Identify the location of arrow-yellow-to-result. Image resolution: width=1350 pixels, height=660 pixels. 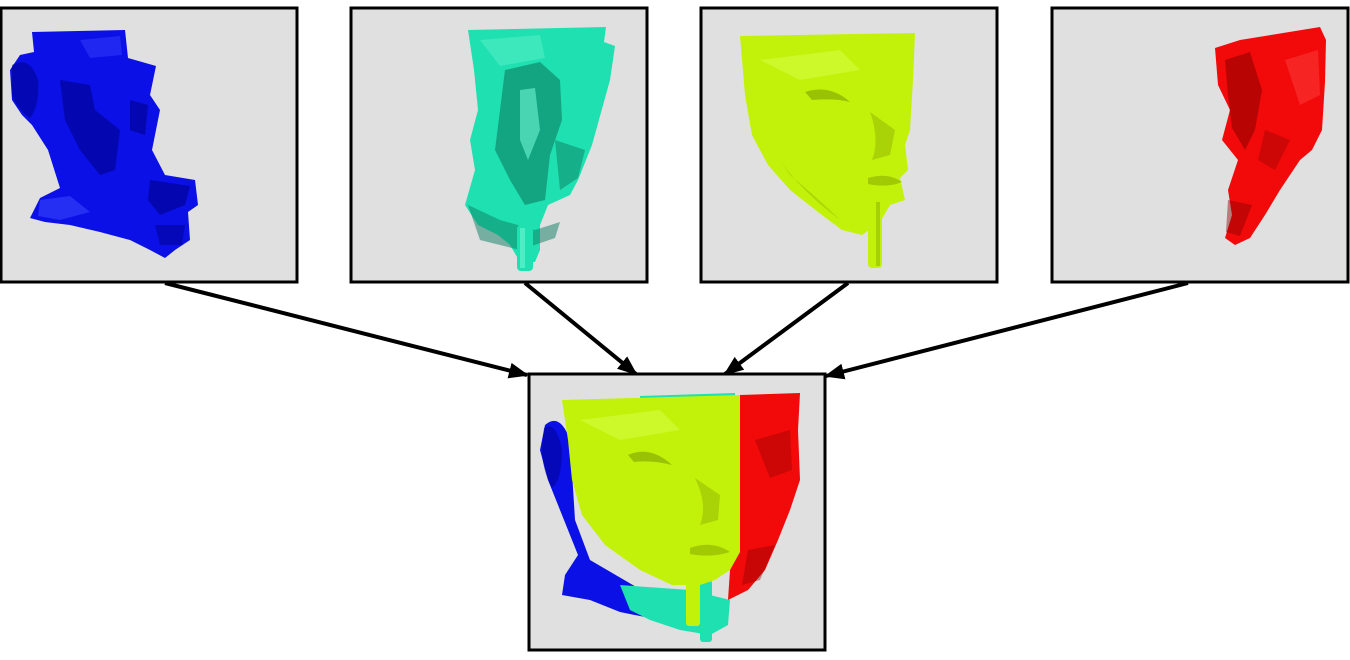
(786, 328).